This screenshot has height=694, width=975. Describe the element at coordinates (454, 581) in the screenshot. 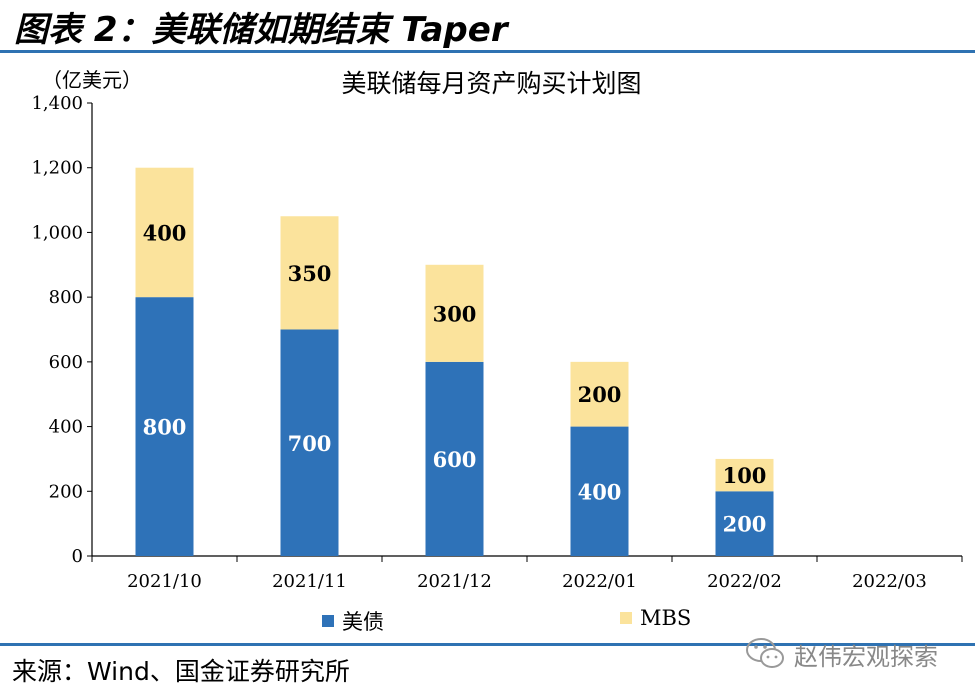

I see `x-tick-label: 2021/12` at that location.